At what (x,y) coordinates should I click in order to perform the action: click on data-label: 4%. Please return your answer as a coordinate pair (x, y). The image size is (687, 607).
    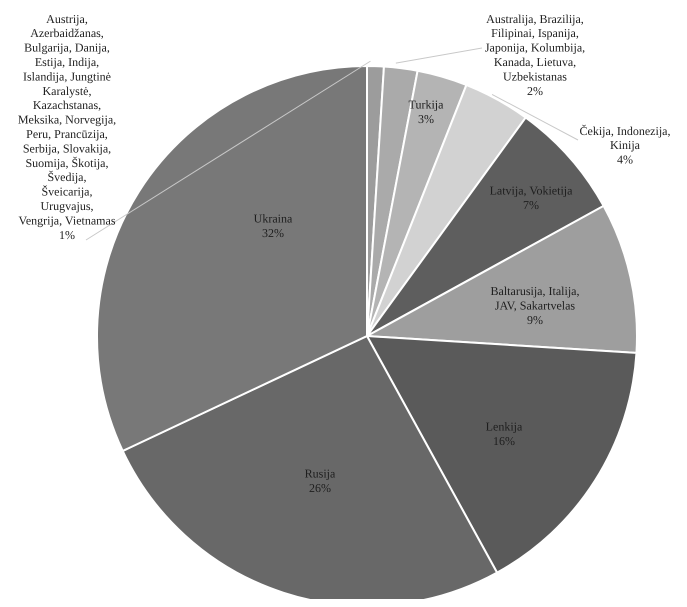
    Looking at the image, I should click on (625, 159).